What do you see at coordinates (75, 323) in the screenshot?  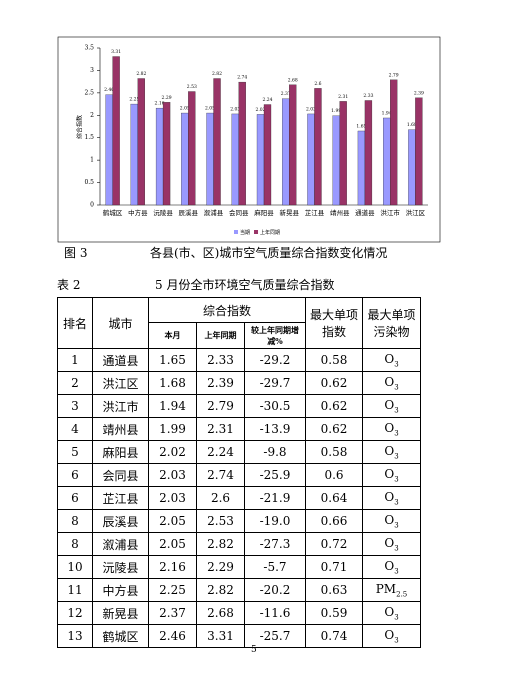 I see `header-cell: 排名` at bounding box center [75, 323].